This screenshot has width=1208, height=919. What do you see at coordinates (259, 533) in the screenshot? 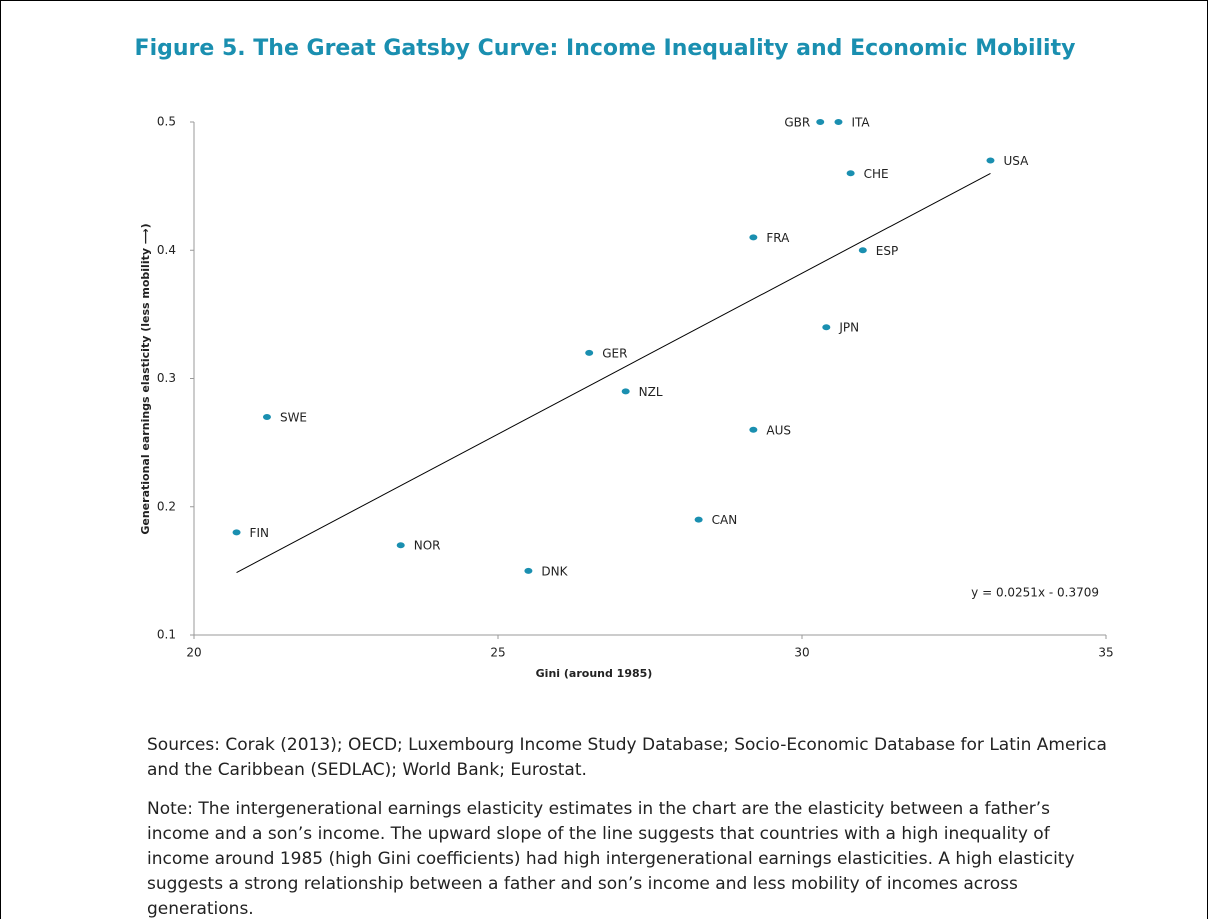
I see `point-label: FIN` at bounding box center [259, 533].